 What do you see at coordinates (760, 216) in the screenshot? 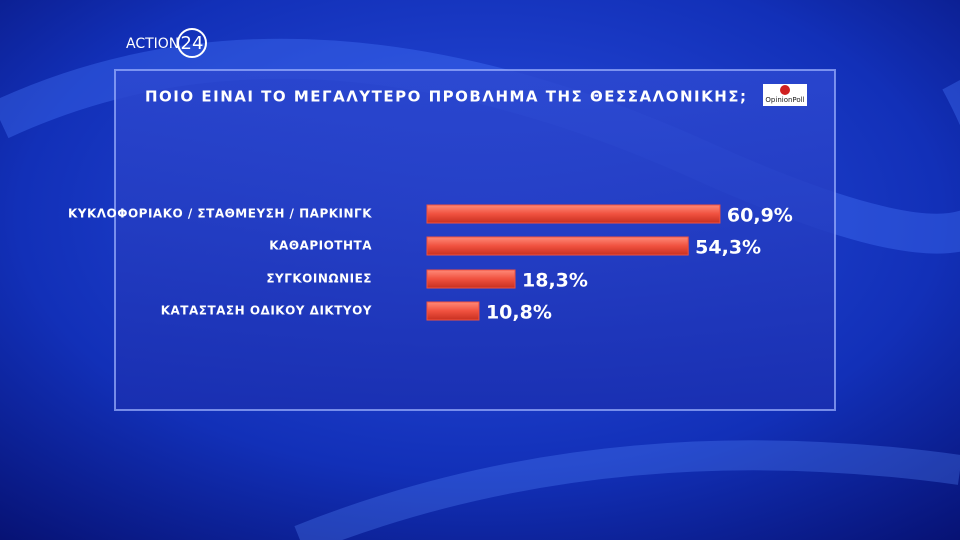
I see `value-label: 60,9%` at bounding box center [760, 216].